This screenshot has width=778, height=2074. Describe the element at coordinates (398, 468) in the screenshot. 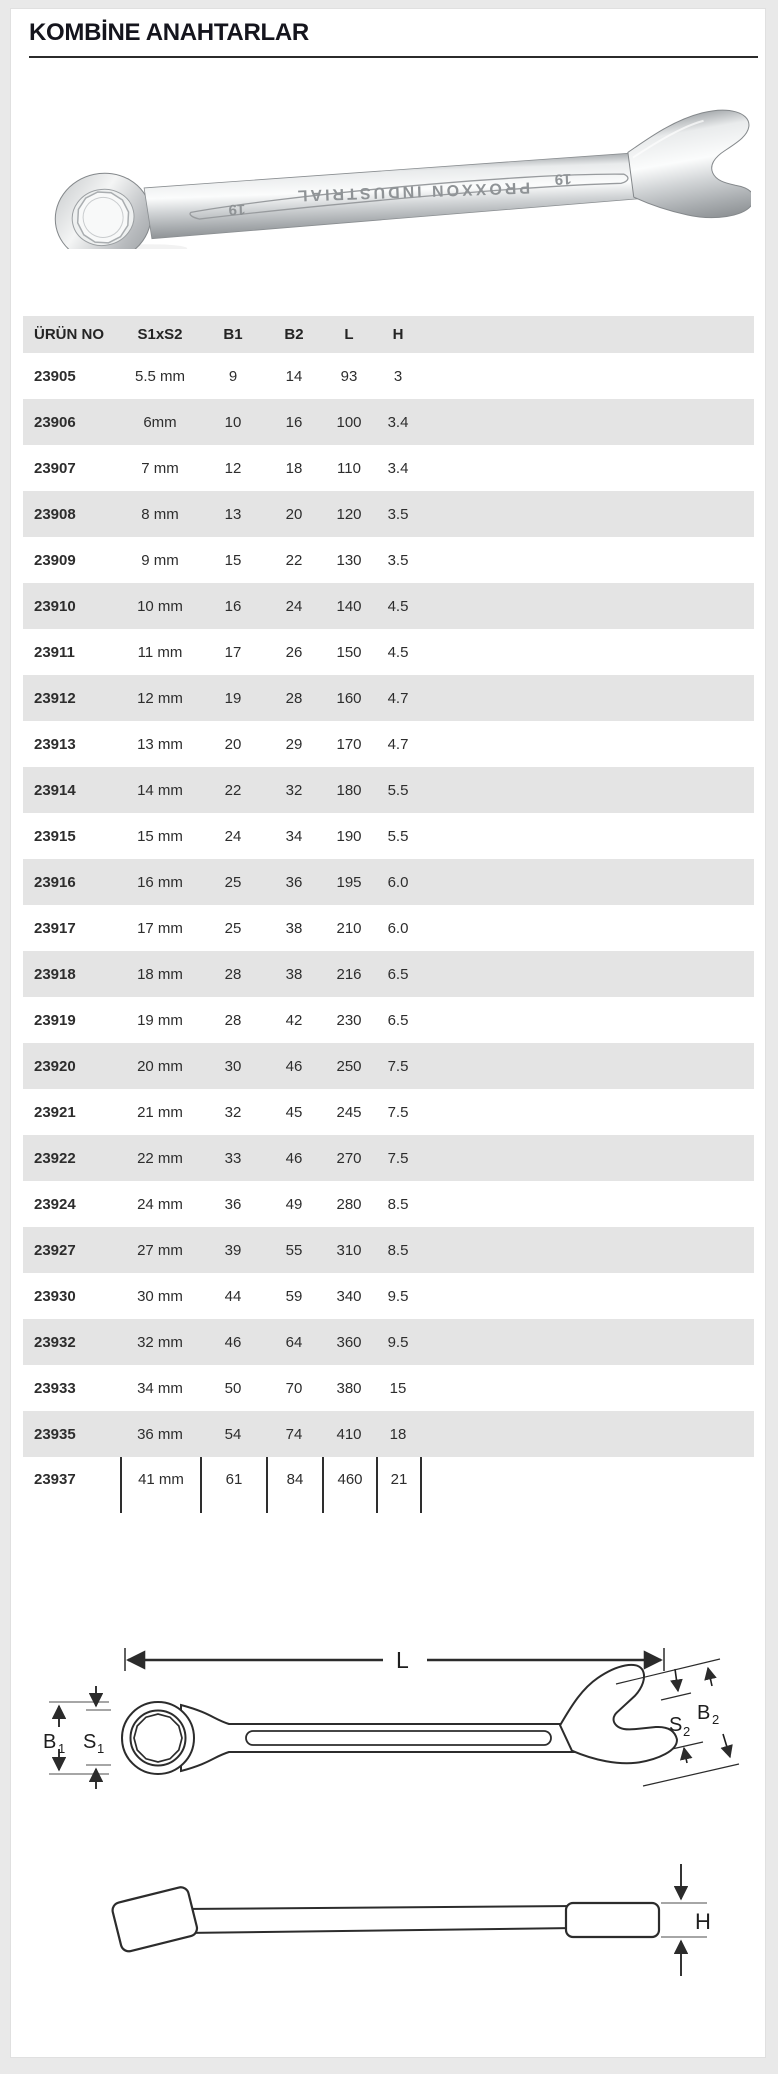

I see `value-cell: 3.4` at that location.